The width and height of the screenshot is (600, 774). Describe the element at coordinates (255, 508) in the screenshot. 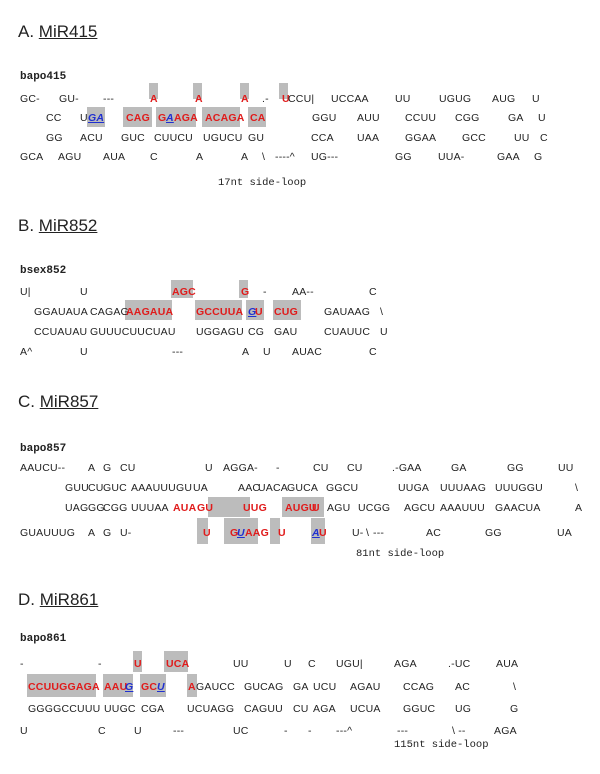

I see `nucleotide-segment: UUG` at that location.